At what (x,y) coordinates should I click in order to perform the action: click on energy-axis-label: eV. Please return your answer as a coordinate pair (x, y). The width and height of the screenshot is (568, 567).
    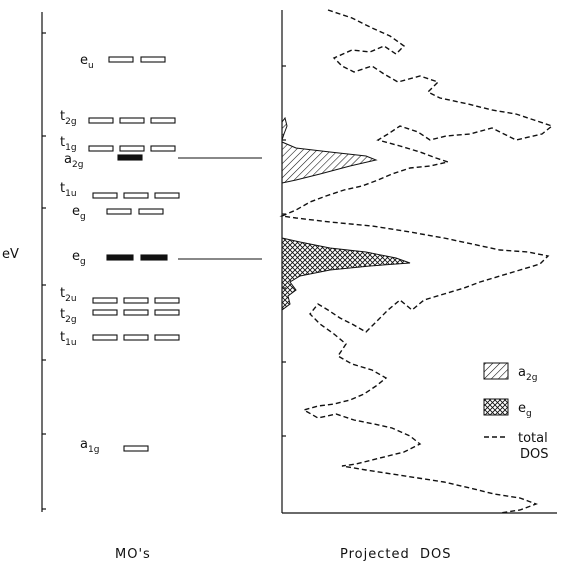
    Looking at the image, I should click on (10, 254).